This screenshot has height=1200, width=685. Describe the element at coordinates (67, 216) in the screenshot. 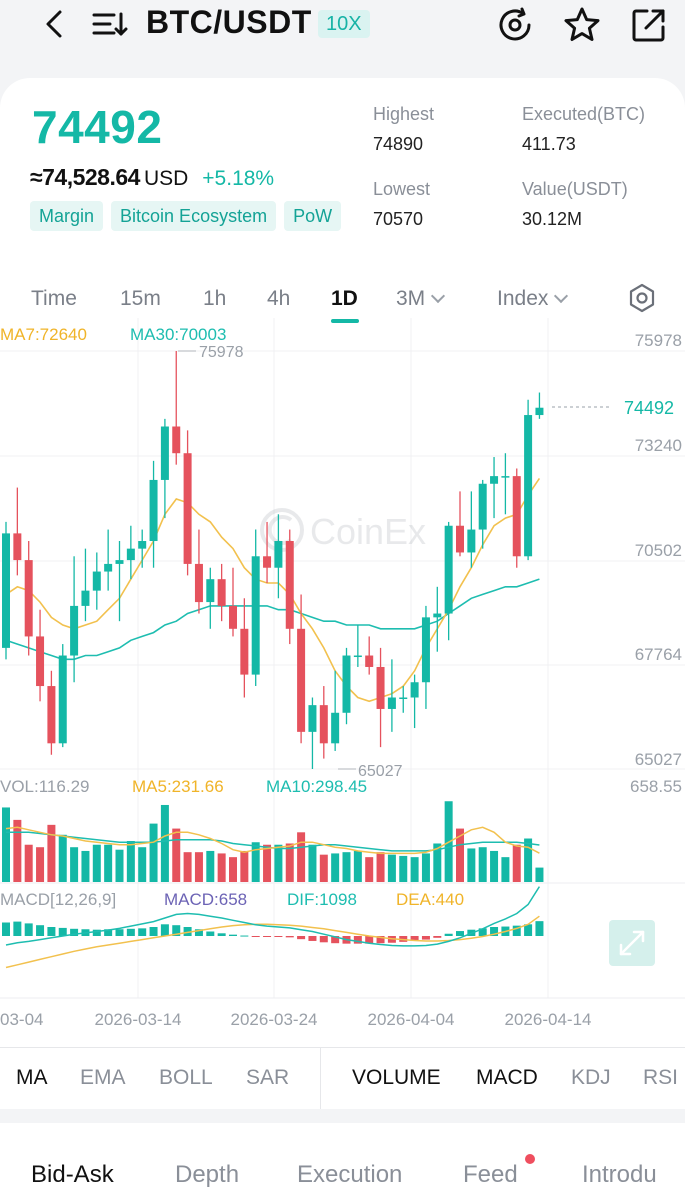

I see `tag-margin: Margin` at that location.